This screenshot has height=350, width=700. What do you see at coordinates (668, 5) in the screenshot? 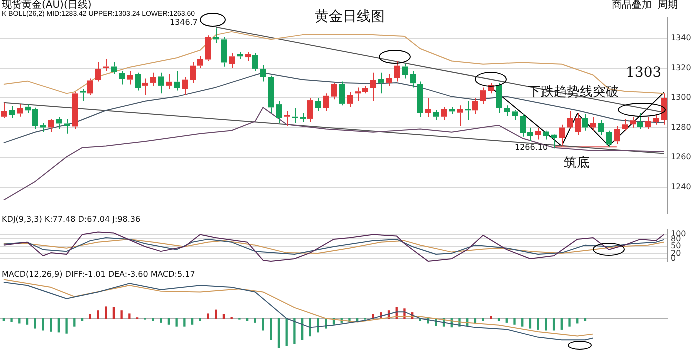
I see `text: 周期` at bounding box center [668, 5].